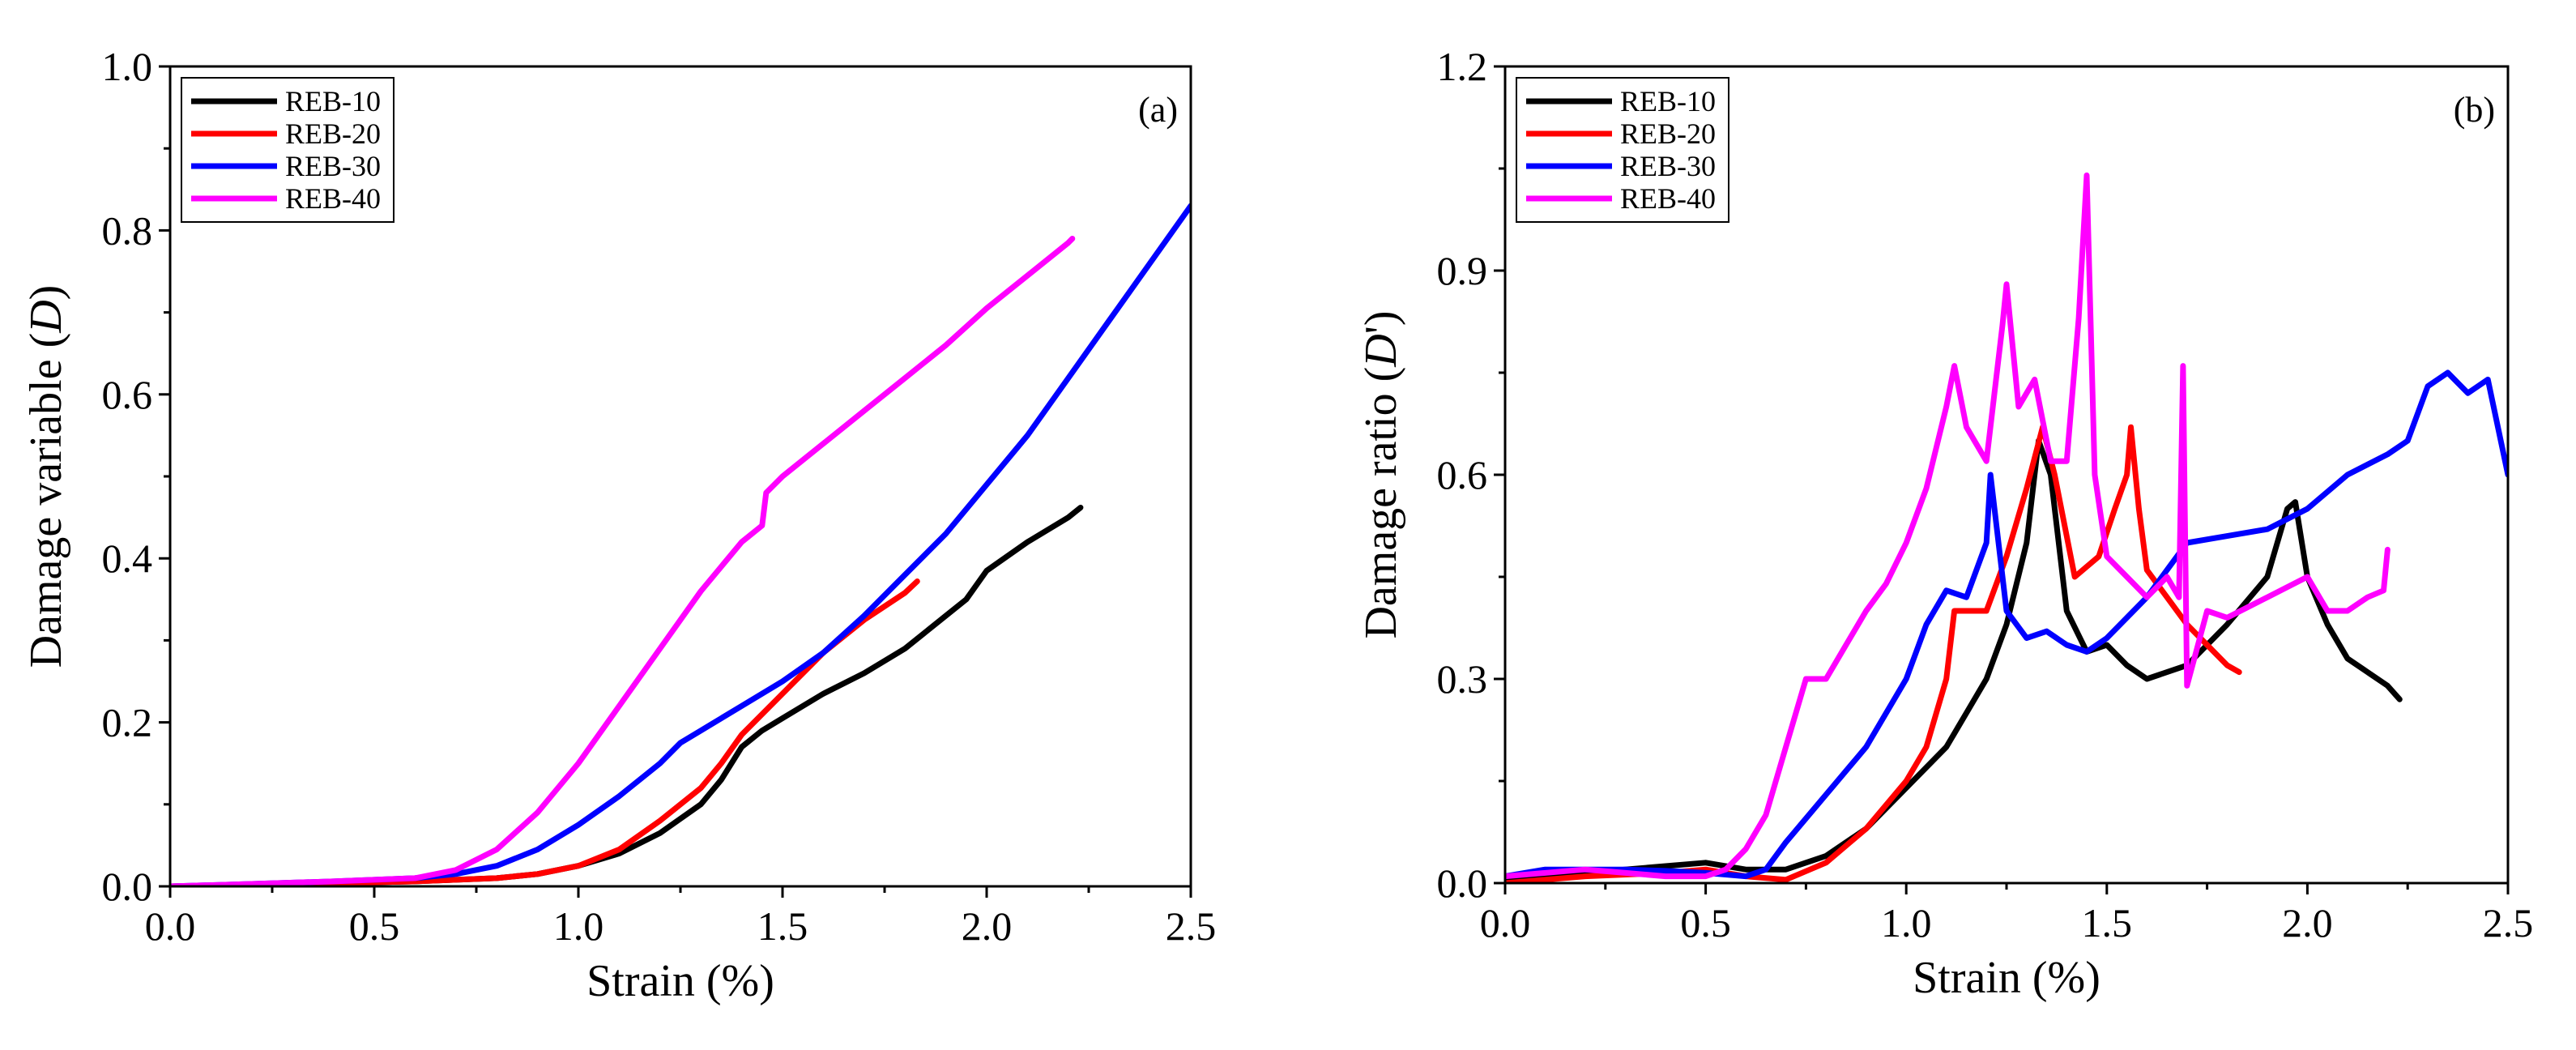 The image size is (2576, 1050). I want to click on y-tick-label: 0.8, so click(128, 230).